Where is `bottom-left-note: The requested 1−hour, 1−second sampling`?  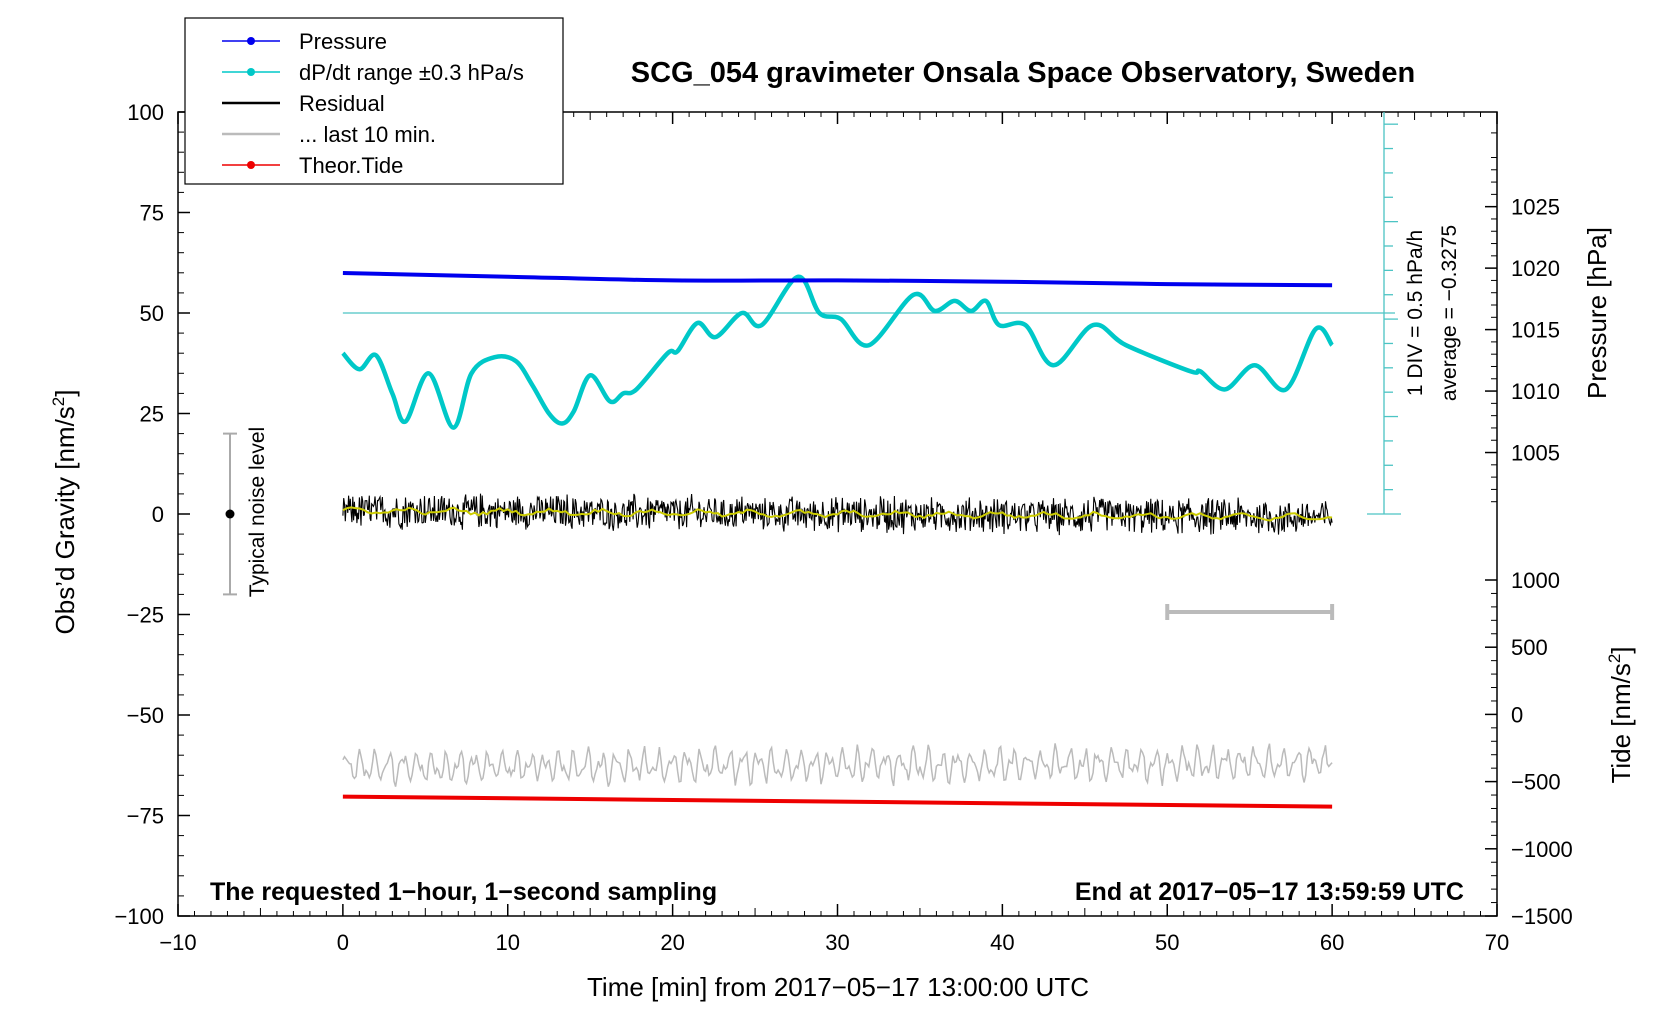
bottom-left-note: The requested 1−hour, 1−second sampling is located at coordinates (463, 892).